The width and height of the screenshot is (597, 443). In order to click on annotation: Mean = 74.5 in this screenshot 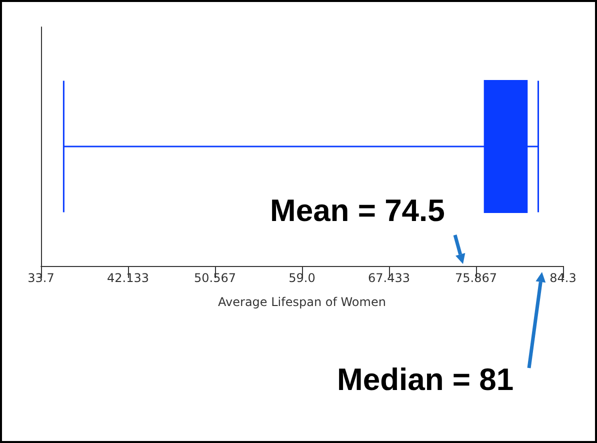, I will do `click(357, 210)`.